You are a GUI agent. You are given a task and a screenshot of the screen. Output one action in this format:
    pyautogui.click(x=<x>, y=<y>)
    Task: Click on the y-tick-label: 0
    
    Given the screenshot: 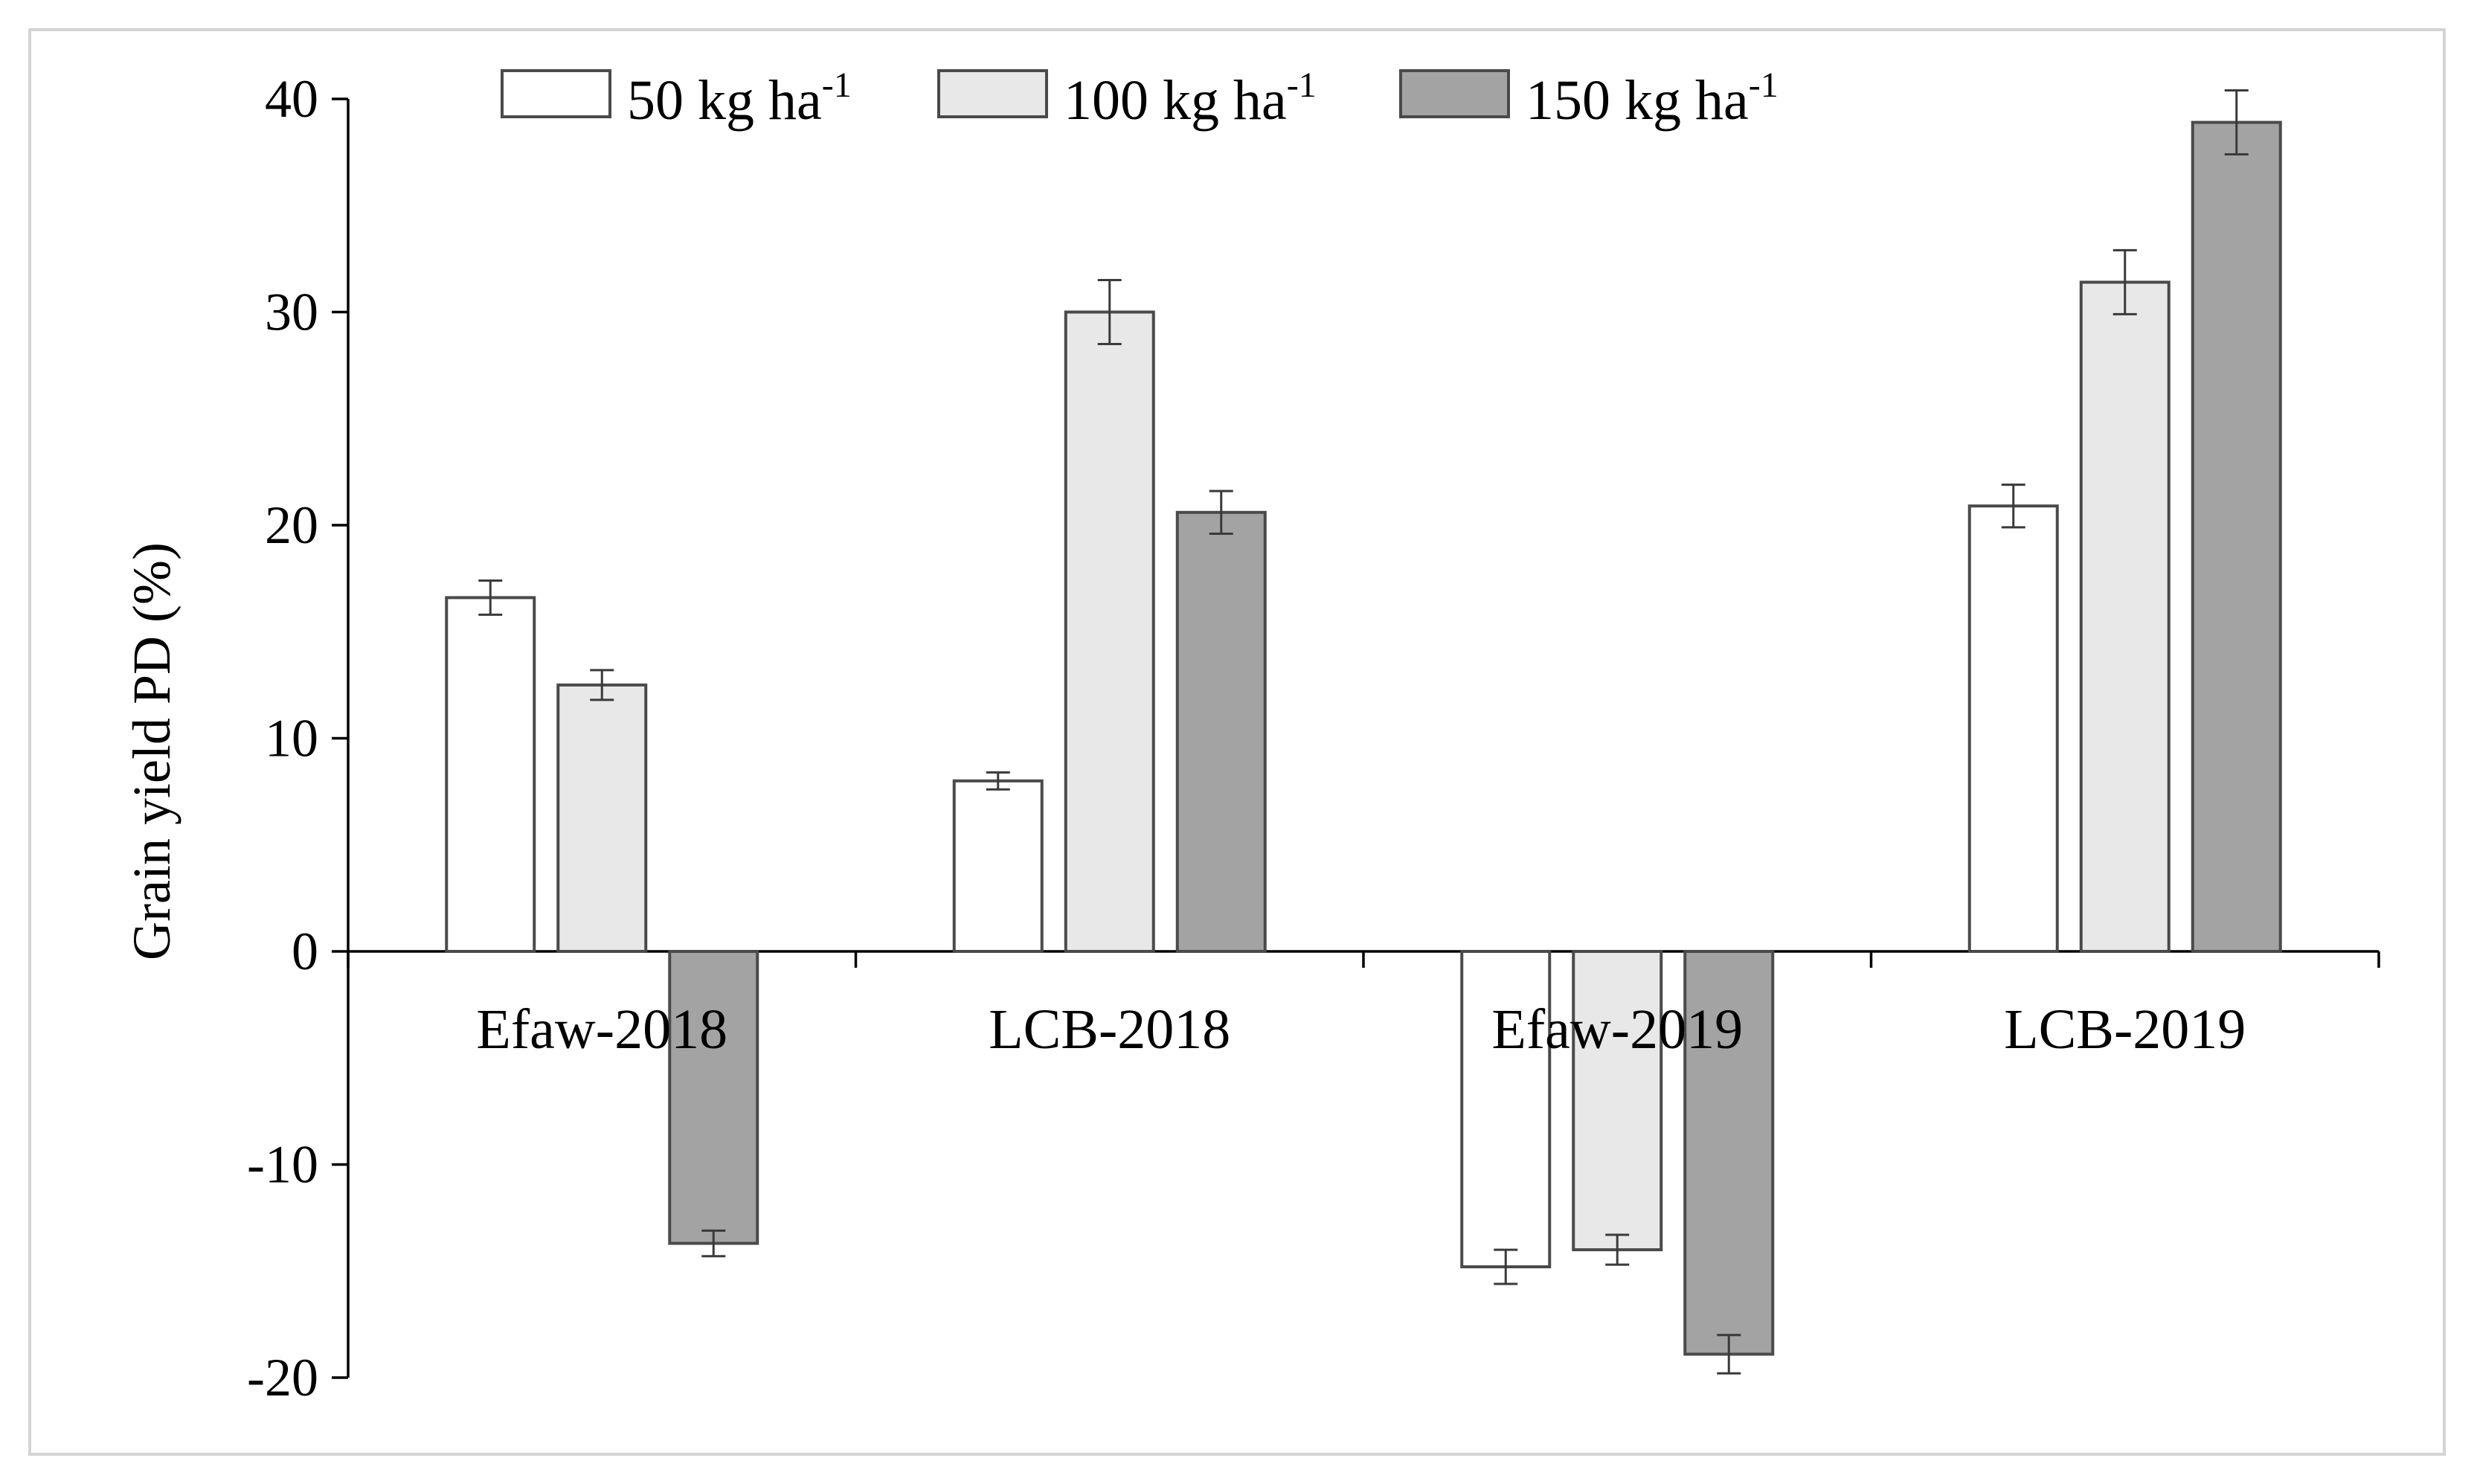 What is the action you would take?
    pyautogui.click(x=305, y=951)
    